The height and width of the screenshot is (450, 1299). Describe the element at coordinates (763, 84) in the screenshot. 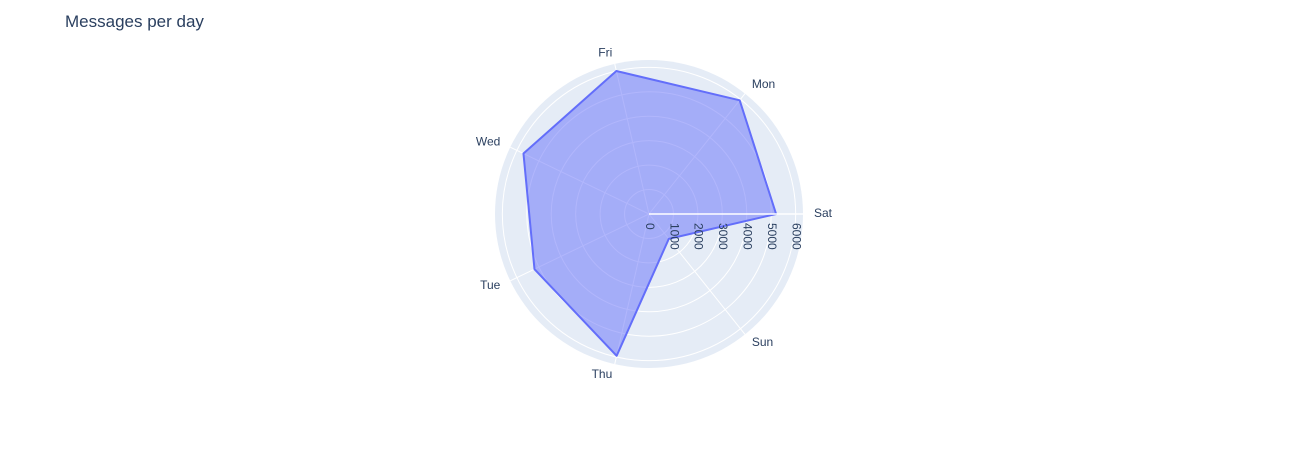

I see `angular-tick-label: Mon` at that location.